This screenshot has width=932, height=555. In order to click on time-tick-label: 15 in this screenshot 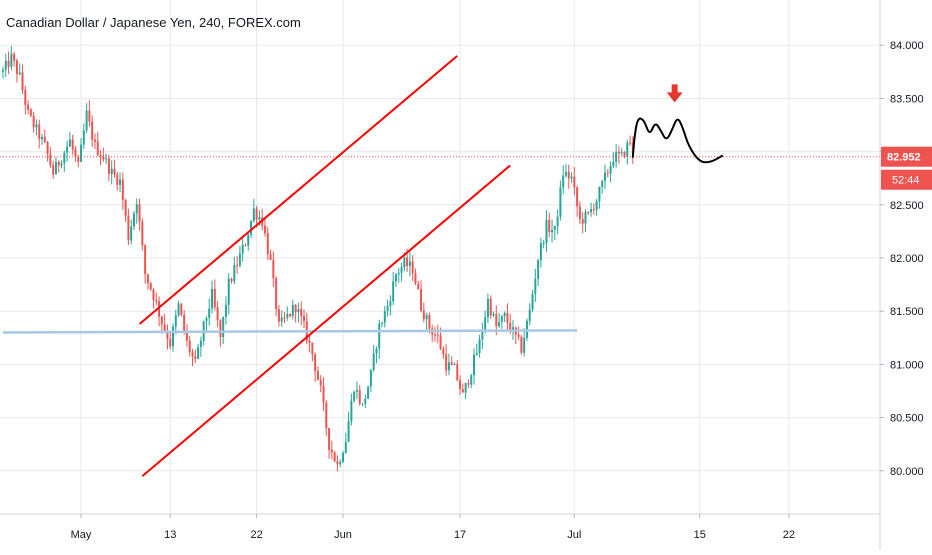, I will do `click(700, 535)`.